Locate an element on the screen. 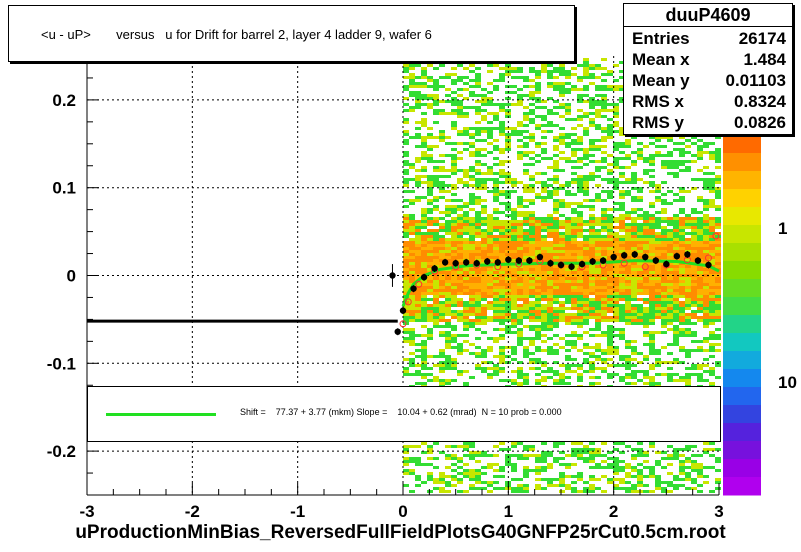 The height and width of the screenshot is (552, 801). stat-value: 0.0826 is located at coordinates (760, 122).